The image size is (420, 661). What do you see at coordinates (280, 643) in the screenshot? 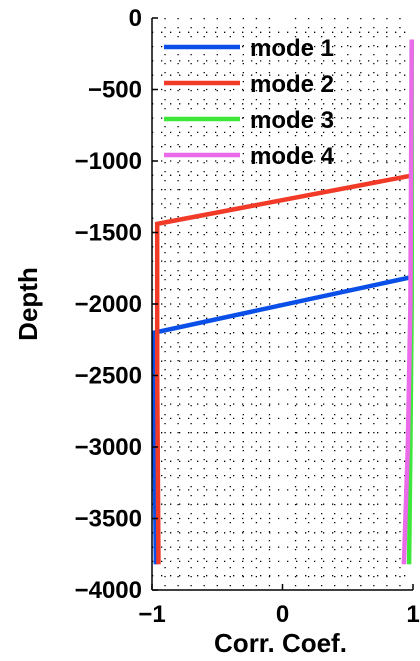
I see `x-axis-title: Corr. Coef.` at bounding box center [280, 643].